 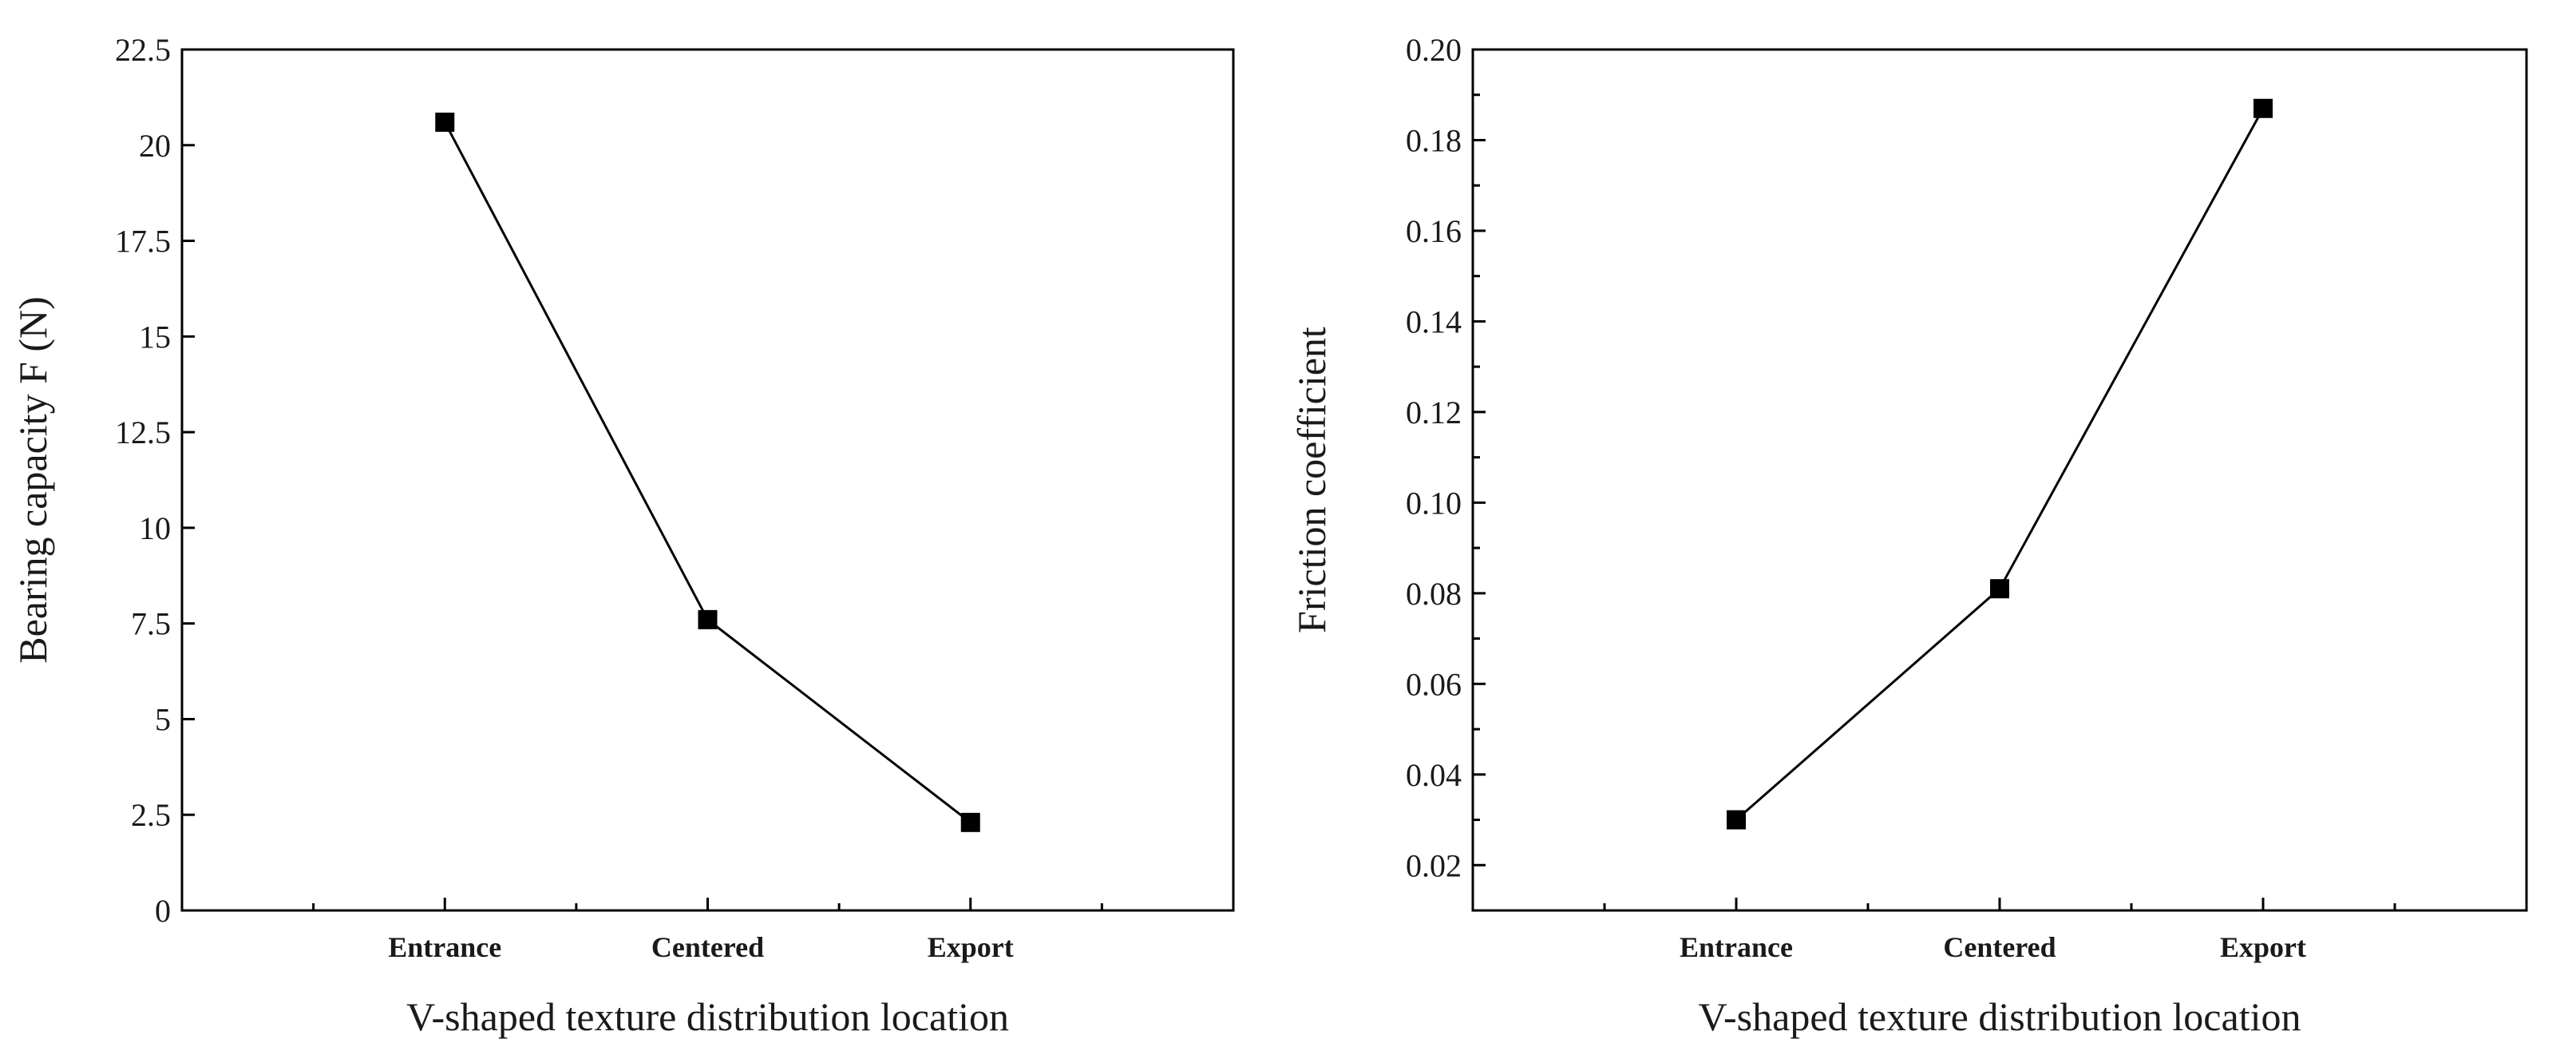 I want to click on y-tick-label: 0.04, so click(x=1434, y=775).